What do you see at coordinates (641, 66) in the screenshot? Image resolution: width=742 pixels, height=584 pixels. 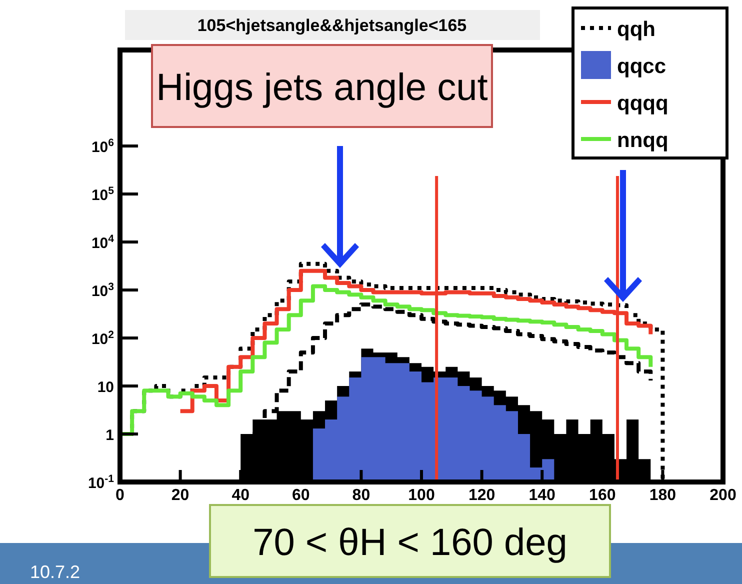 I see `legend-label: qqcc` at bounding box center [641, 66].